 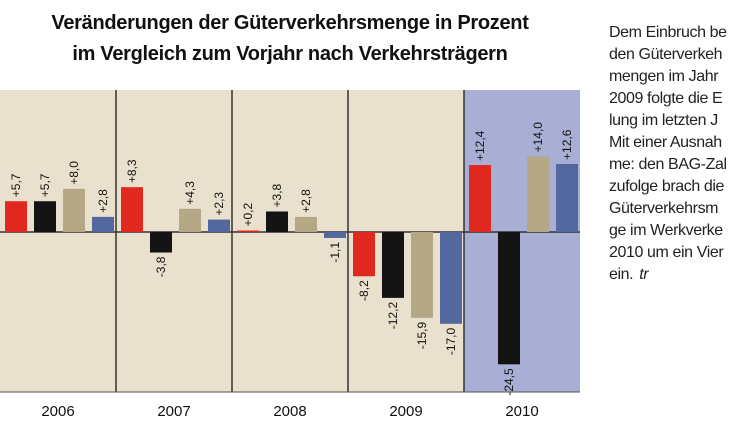 I want to click on article-line: zufolge brach die, so click(x=667, y=186).